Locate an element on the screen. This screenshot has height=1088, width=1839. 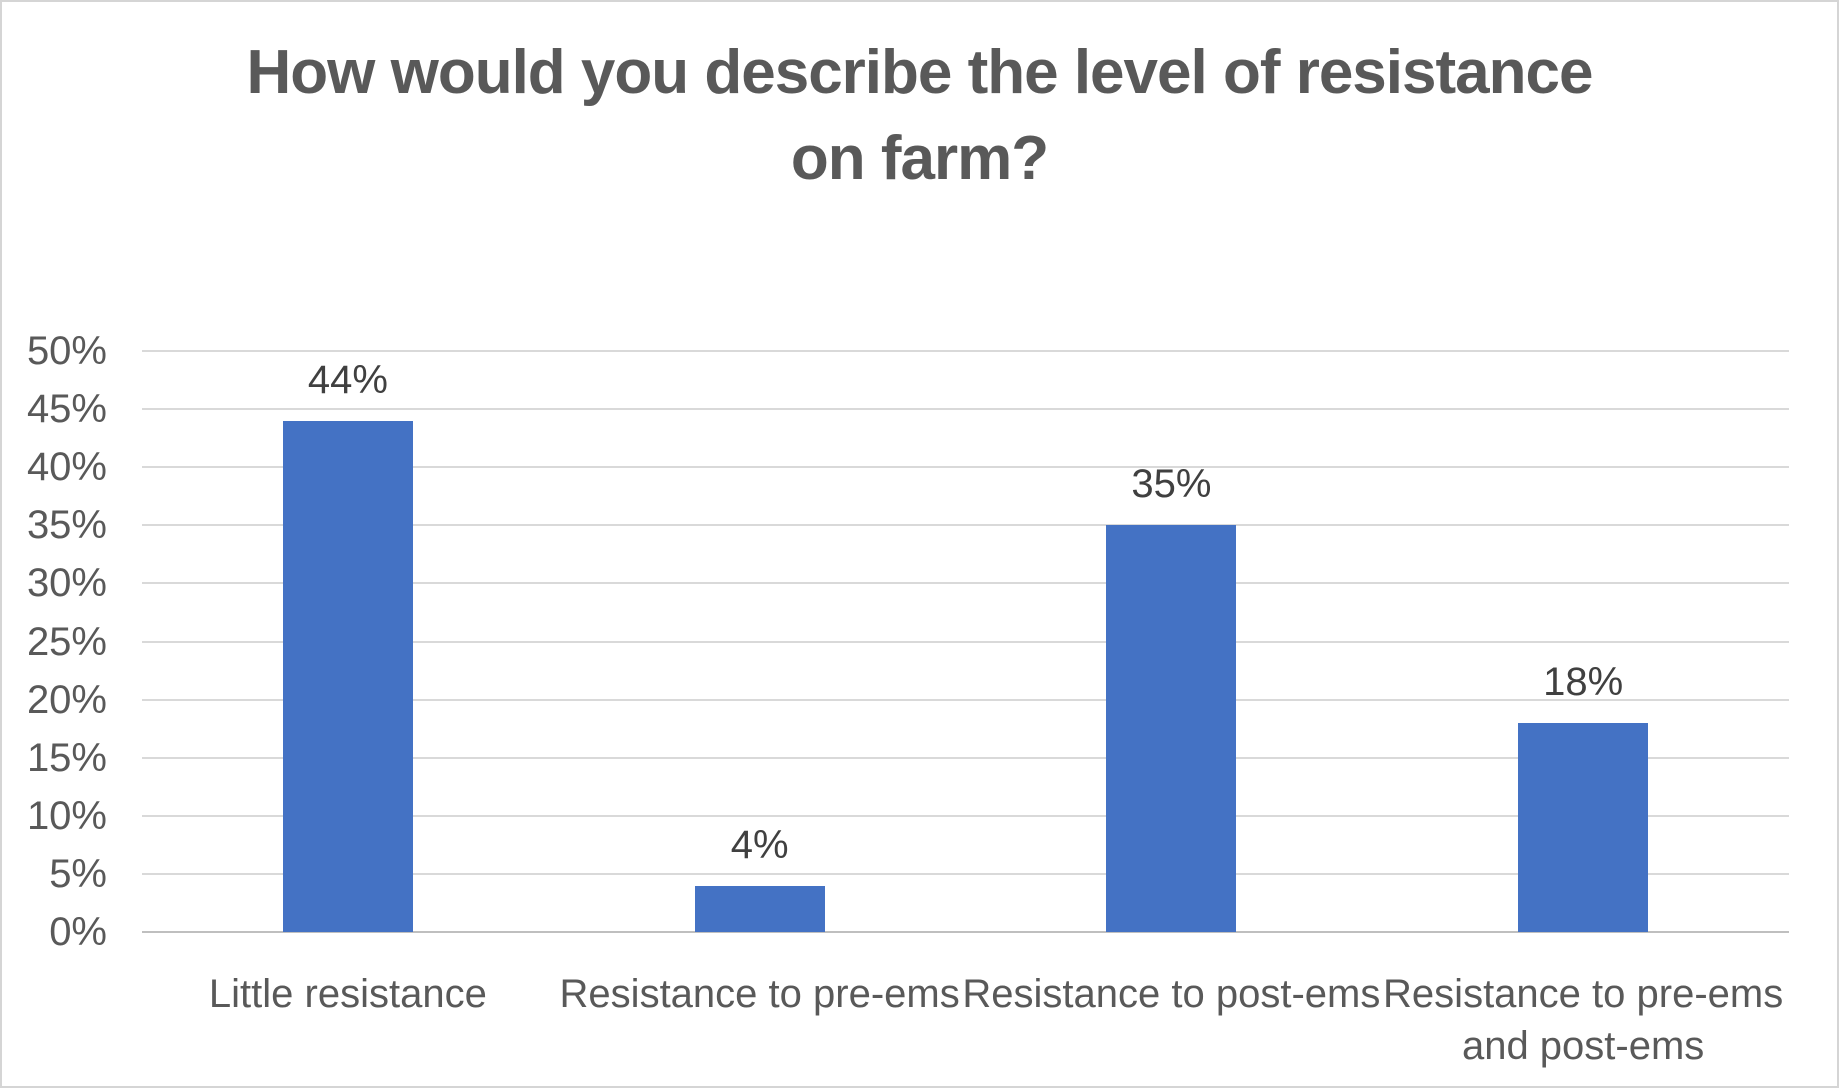
y-axis-tick-label: 15% is located at coordinates (66, 757).